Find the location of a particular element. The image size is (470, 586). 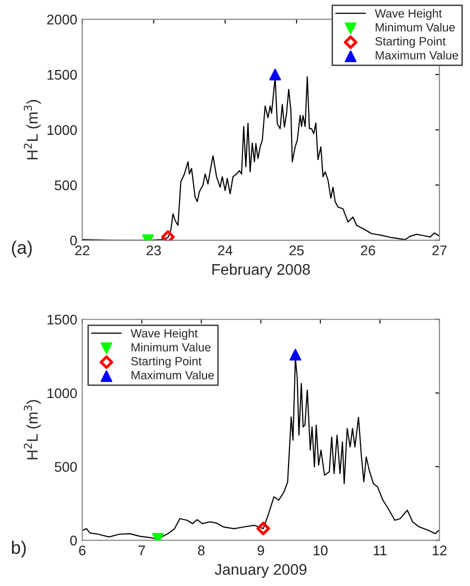

text: (a) is located at coordinates (22, 249).